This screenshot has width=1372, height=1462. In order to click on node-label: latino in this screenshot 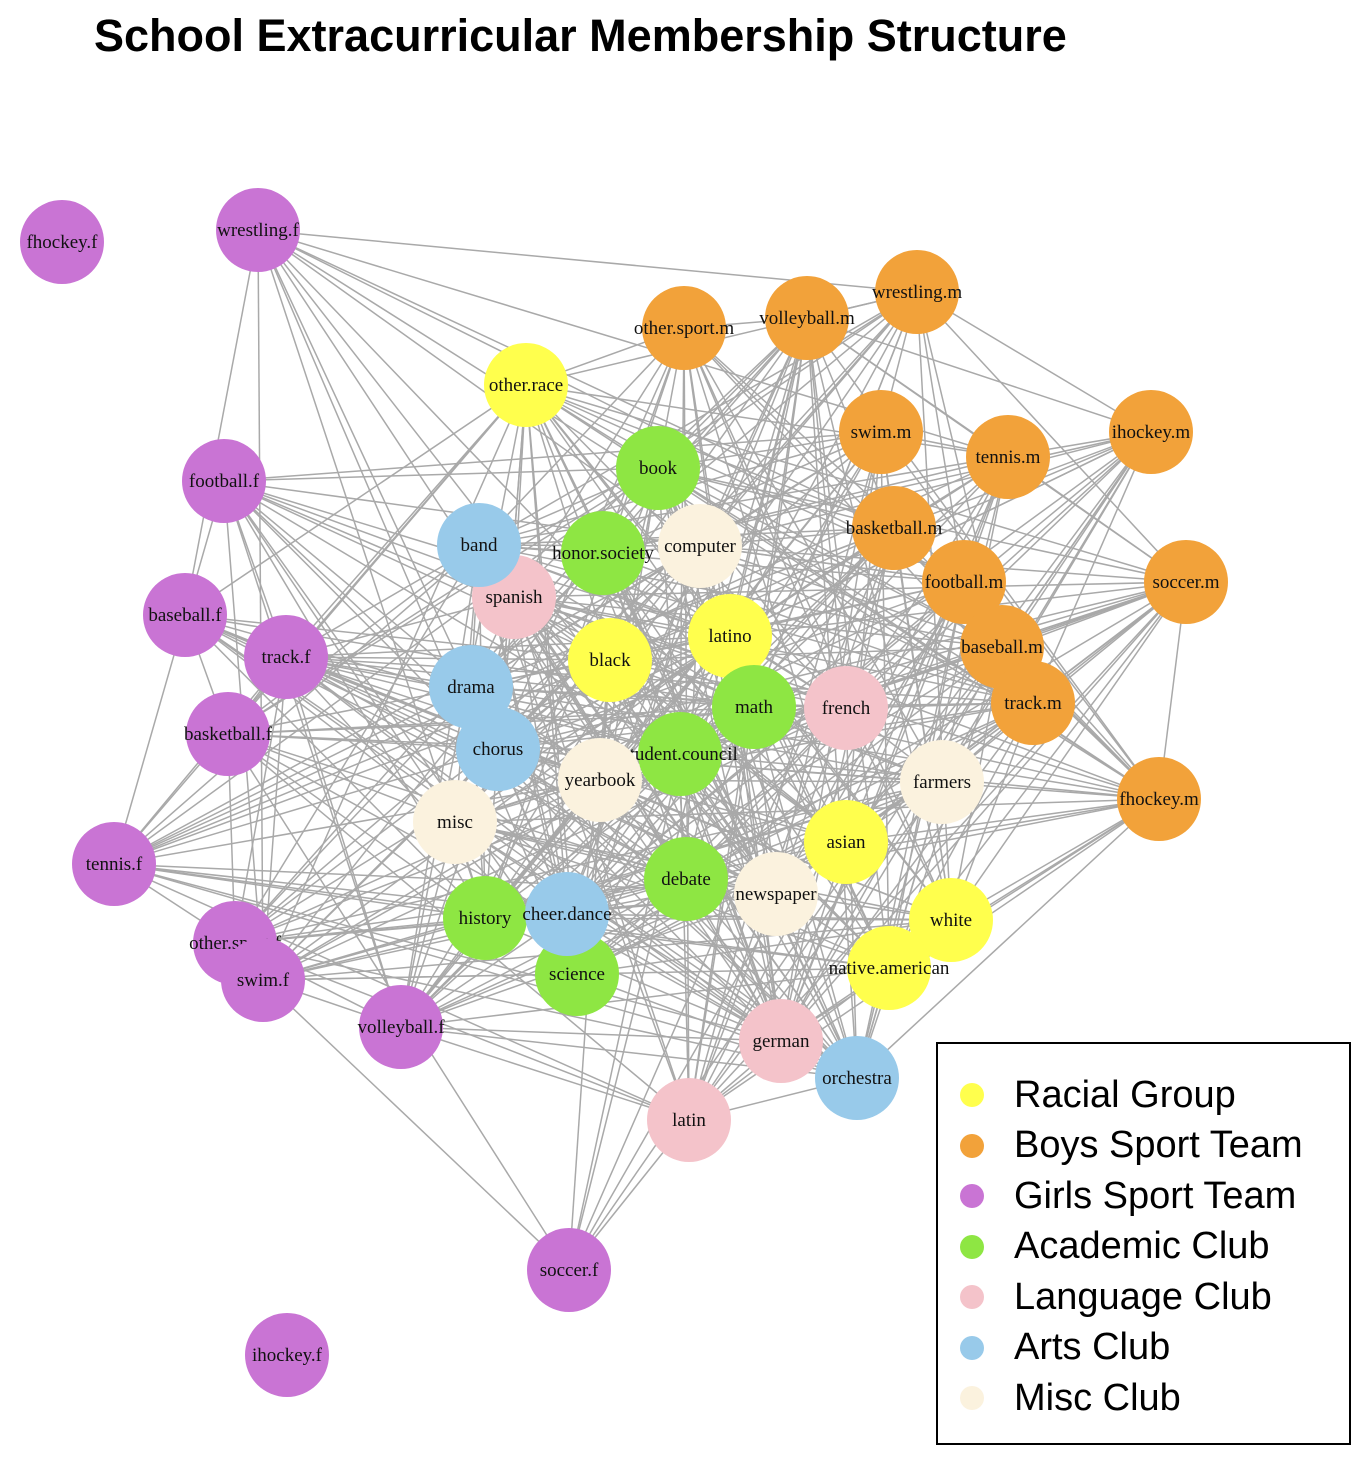, I will do `click(729, 636)`.